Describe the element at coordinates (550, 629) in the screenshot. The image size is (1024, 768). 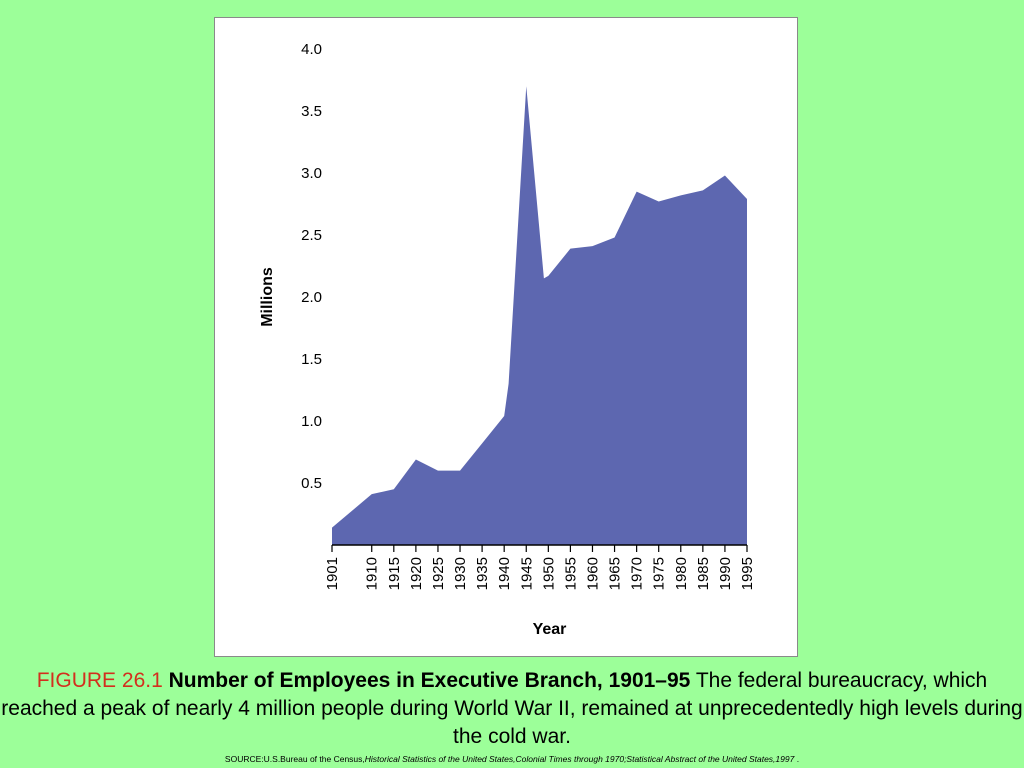
I see `x-axis-label: Year` at that location.